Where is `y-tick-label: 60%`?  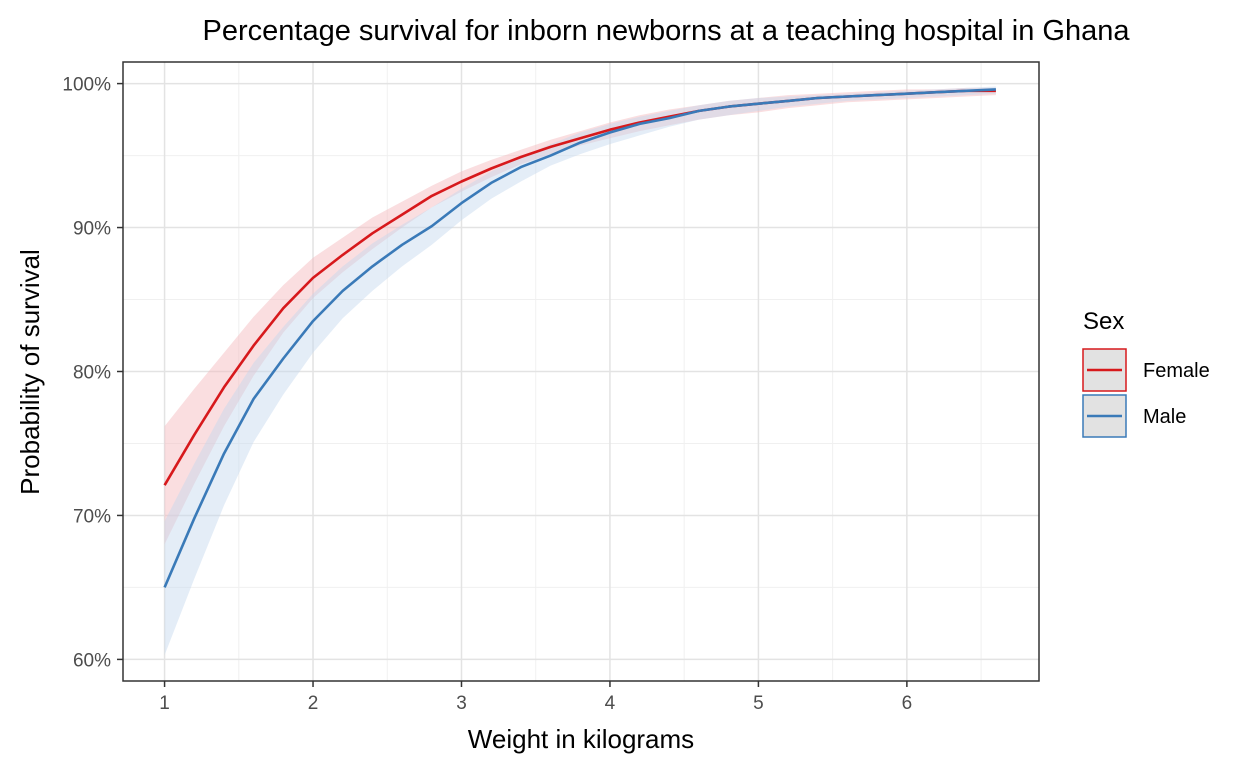
y-tick-label: 60% is located at coordinates (92, 660).